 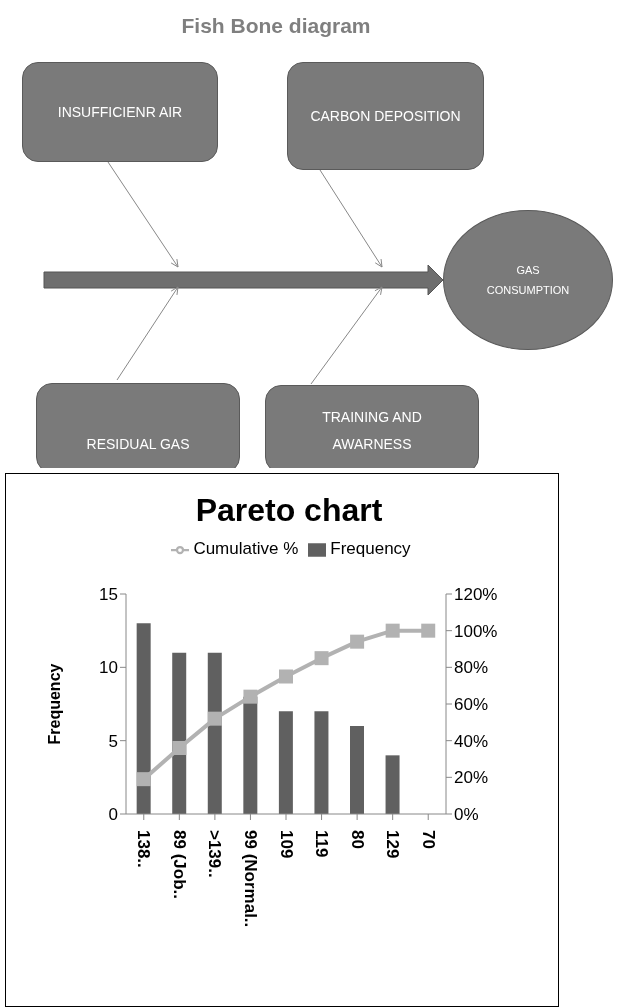 What do you see at coordinates (276, 26) in the screenshot?
I see `text: Fish Bone diagram` at bounding box center [276, 26].